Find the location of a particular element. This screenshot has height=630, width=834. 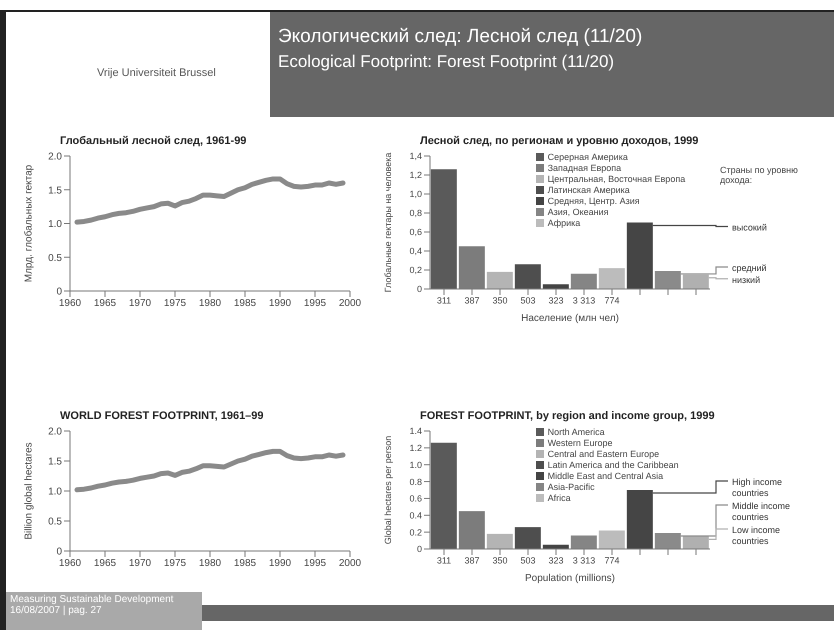

text: средний is located at coordinates (749, 268).